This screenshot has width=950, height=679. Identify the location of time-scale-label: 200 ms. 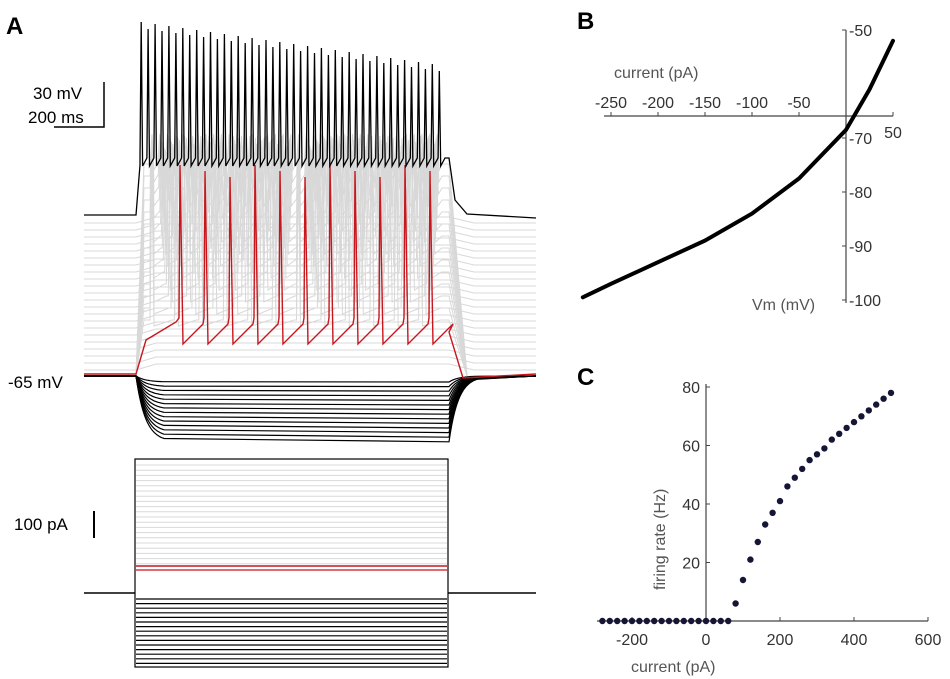
(56, 117).